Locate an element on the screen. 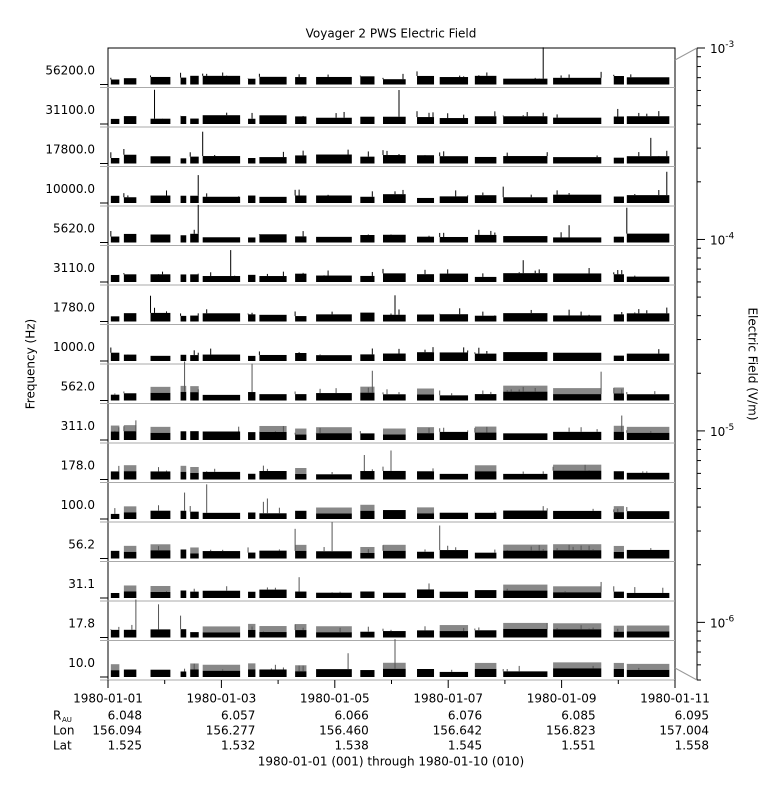  colorbar-label: Electric Field (V/m) is located at coordinates (753, 363).